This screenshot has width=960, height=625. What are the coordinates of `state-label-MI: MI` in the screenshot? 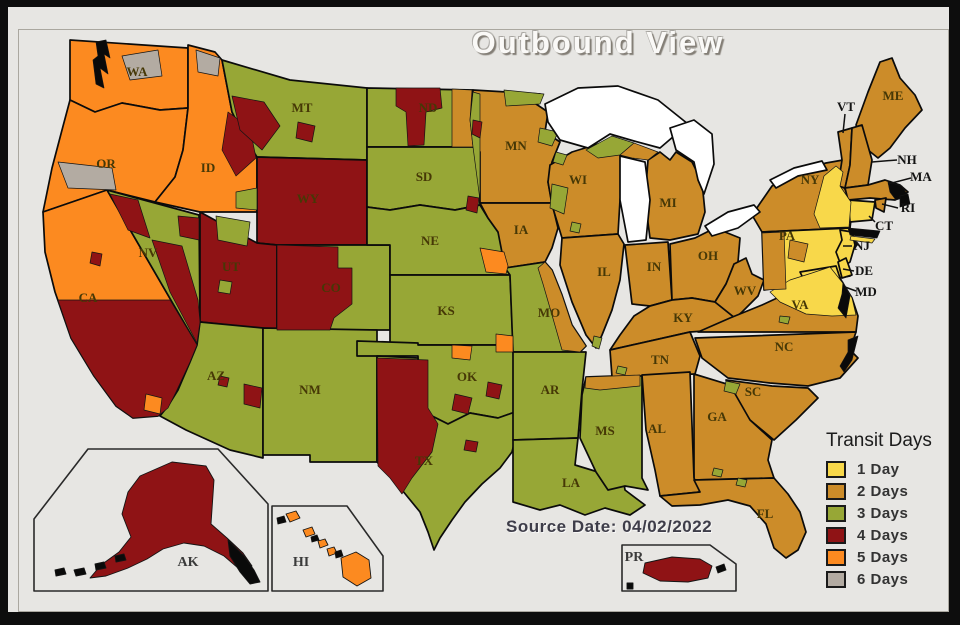 It's located at (667, 202).